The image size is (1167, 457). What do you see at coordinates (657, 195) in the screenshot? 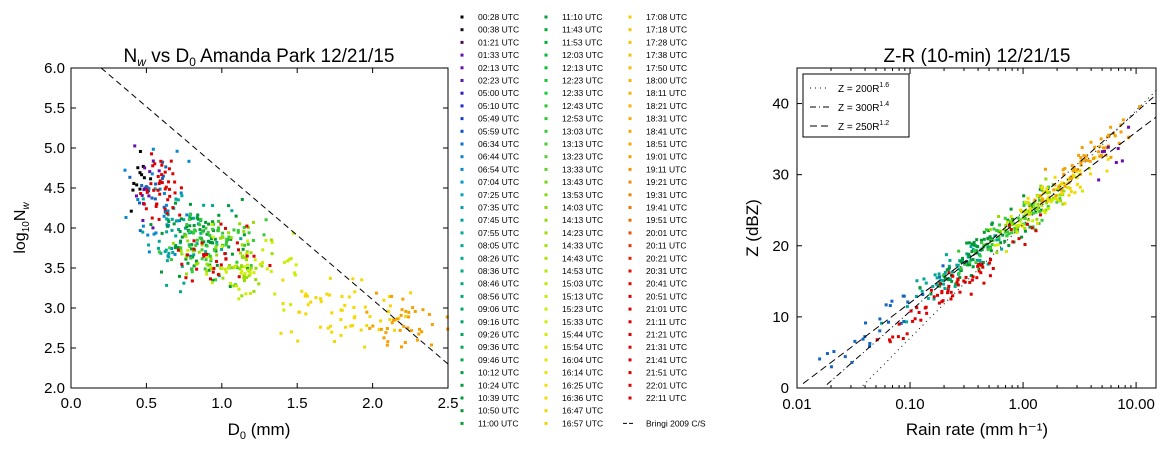
I see `legend-entry: 19:31 UTC` at bounding box center [657, 195].